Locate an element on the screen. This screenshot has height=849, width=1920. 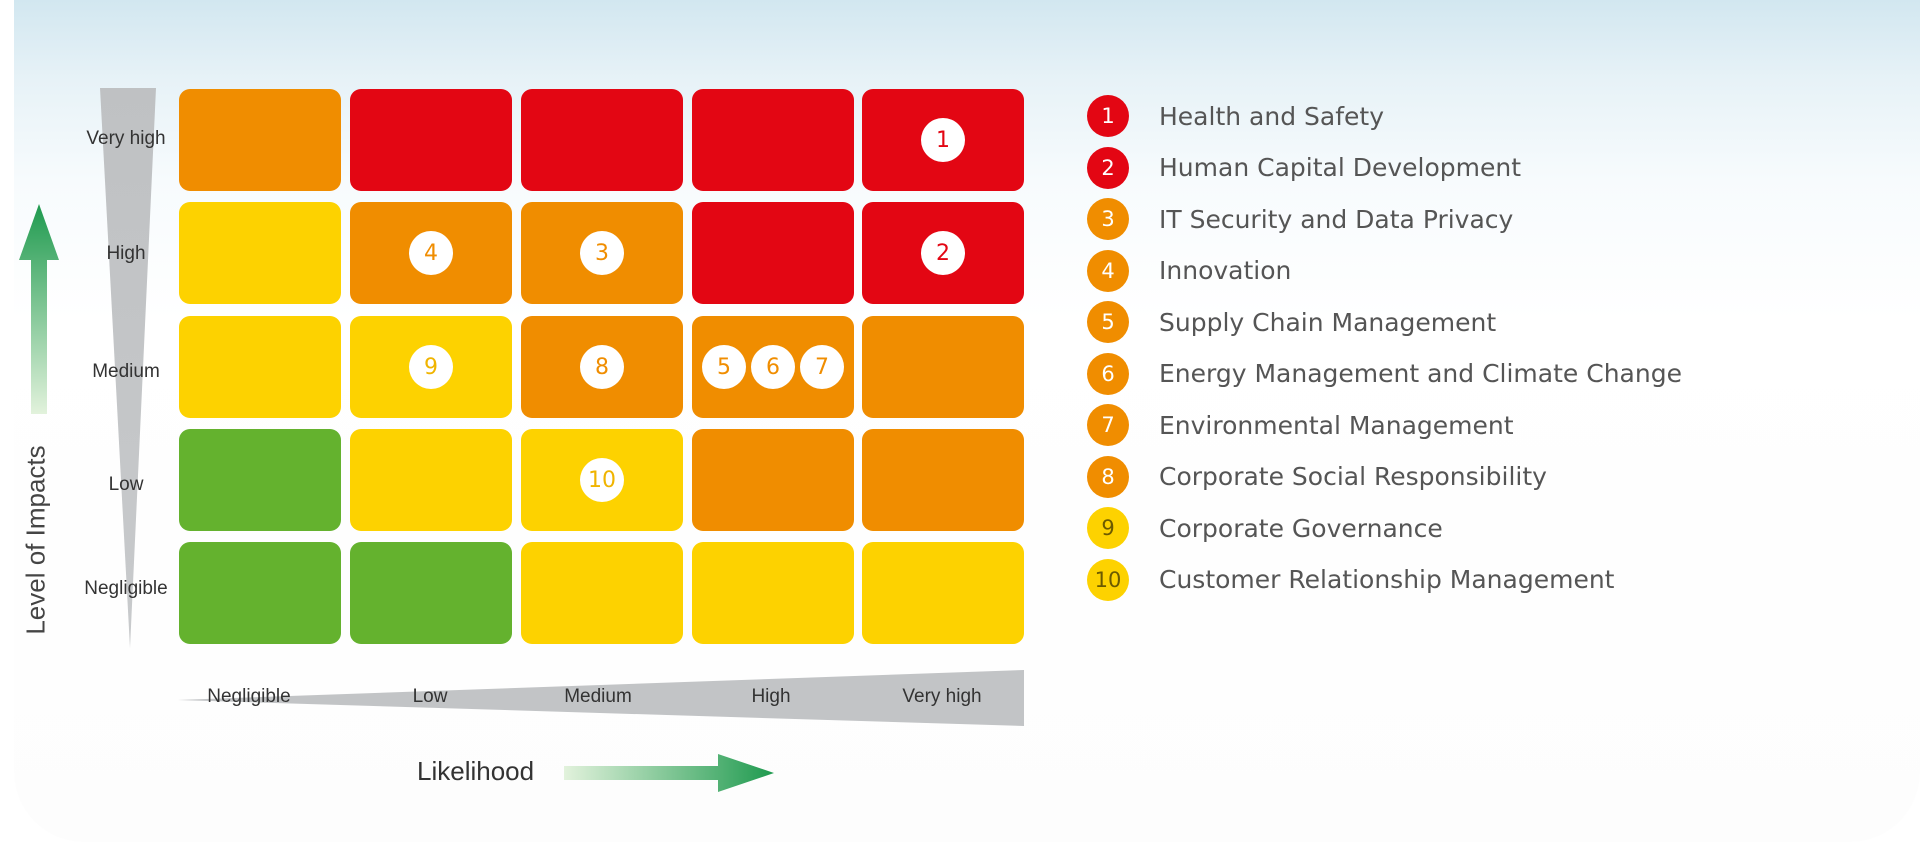
cell-negligible-impact-very-high-likelihood is located at coordinates (943, 593).